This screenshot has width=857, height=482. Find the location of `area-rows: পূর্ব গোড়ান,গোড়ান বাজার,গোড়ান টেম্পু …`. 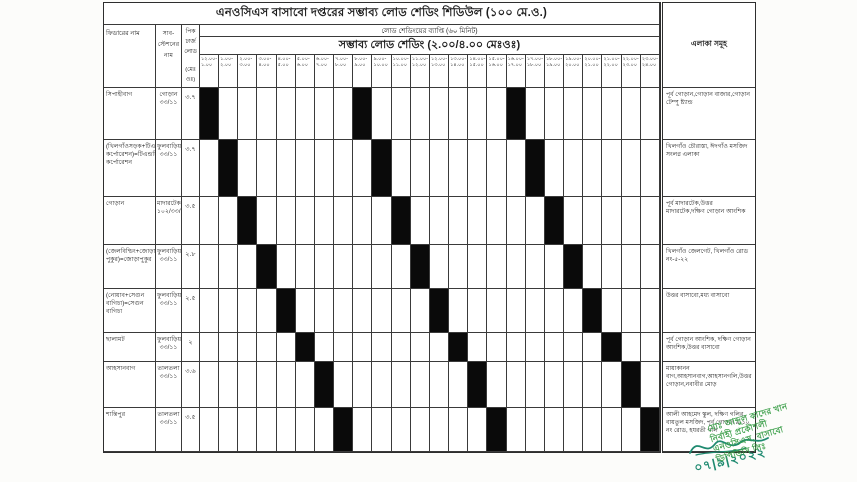

area-rows: পূর্ব গোড়ান,গোড়ান বাজার,গোড়ান টেম্পু … is located at coordinates (709, 270).